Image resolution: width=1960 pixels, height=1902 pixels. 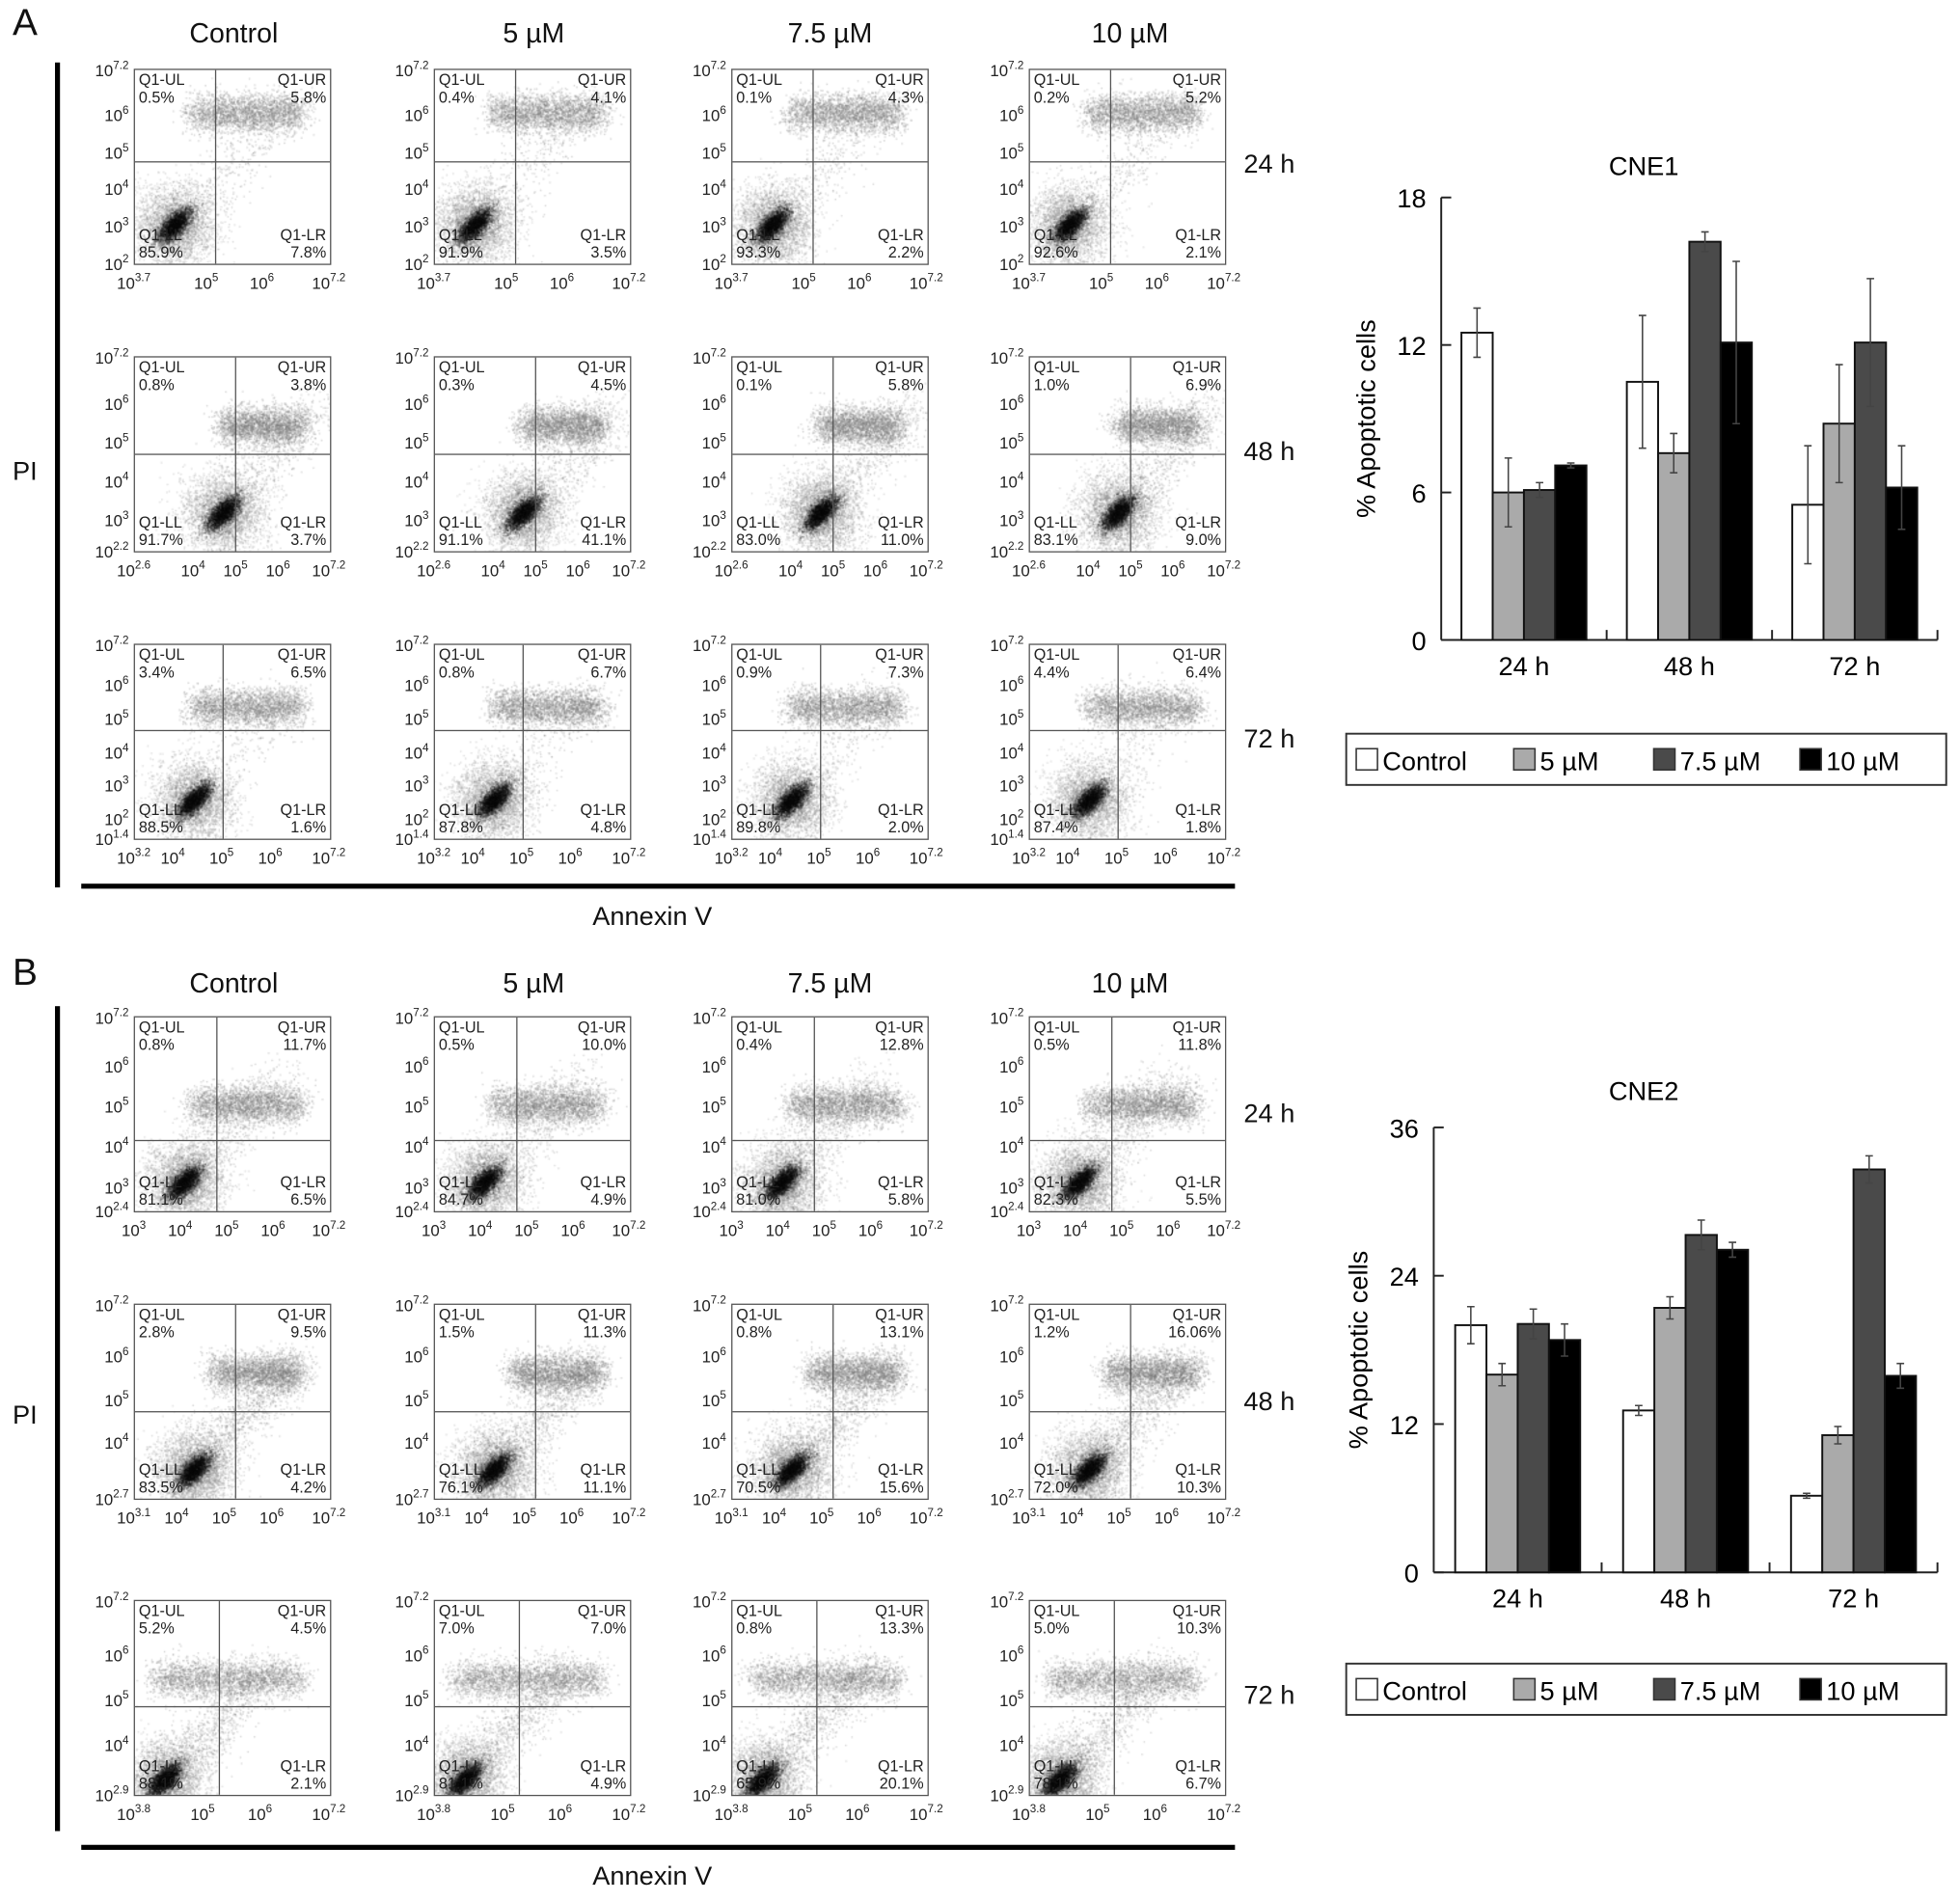 What do you see at coordinates (1411, 346) in the screenshot?
I see `y-tick-label: 12` at bounding box center [1411, 346].